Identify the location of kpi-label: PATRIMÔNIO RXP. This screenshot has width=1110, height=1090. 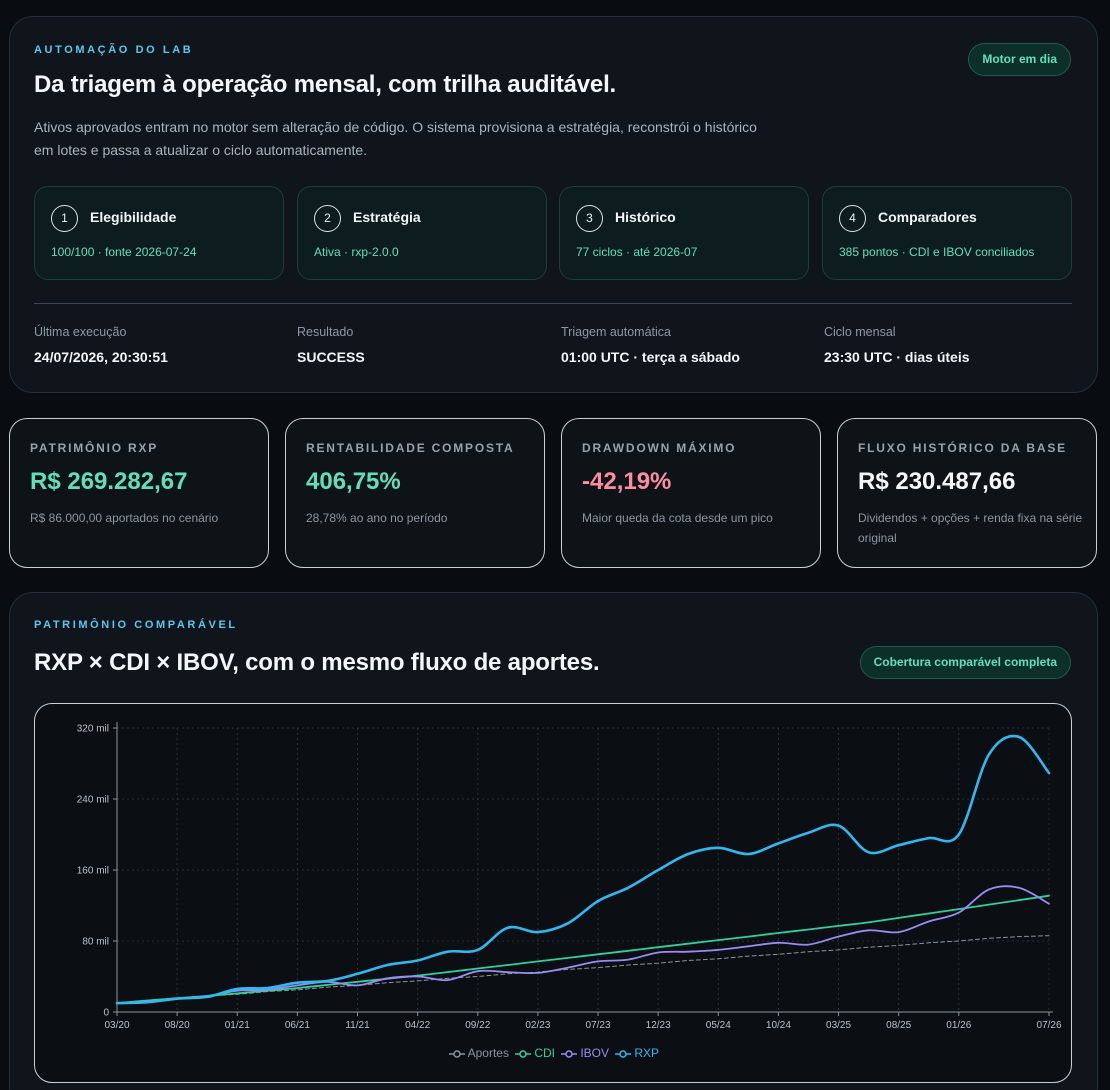
(94, 448).